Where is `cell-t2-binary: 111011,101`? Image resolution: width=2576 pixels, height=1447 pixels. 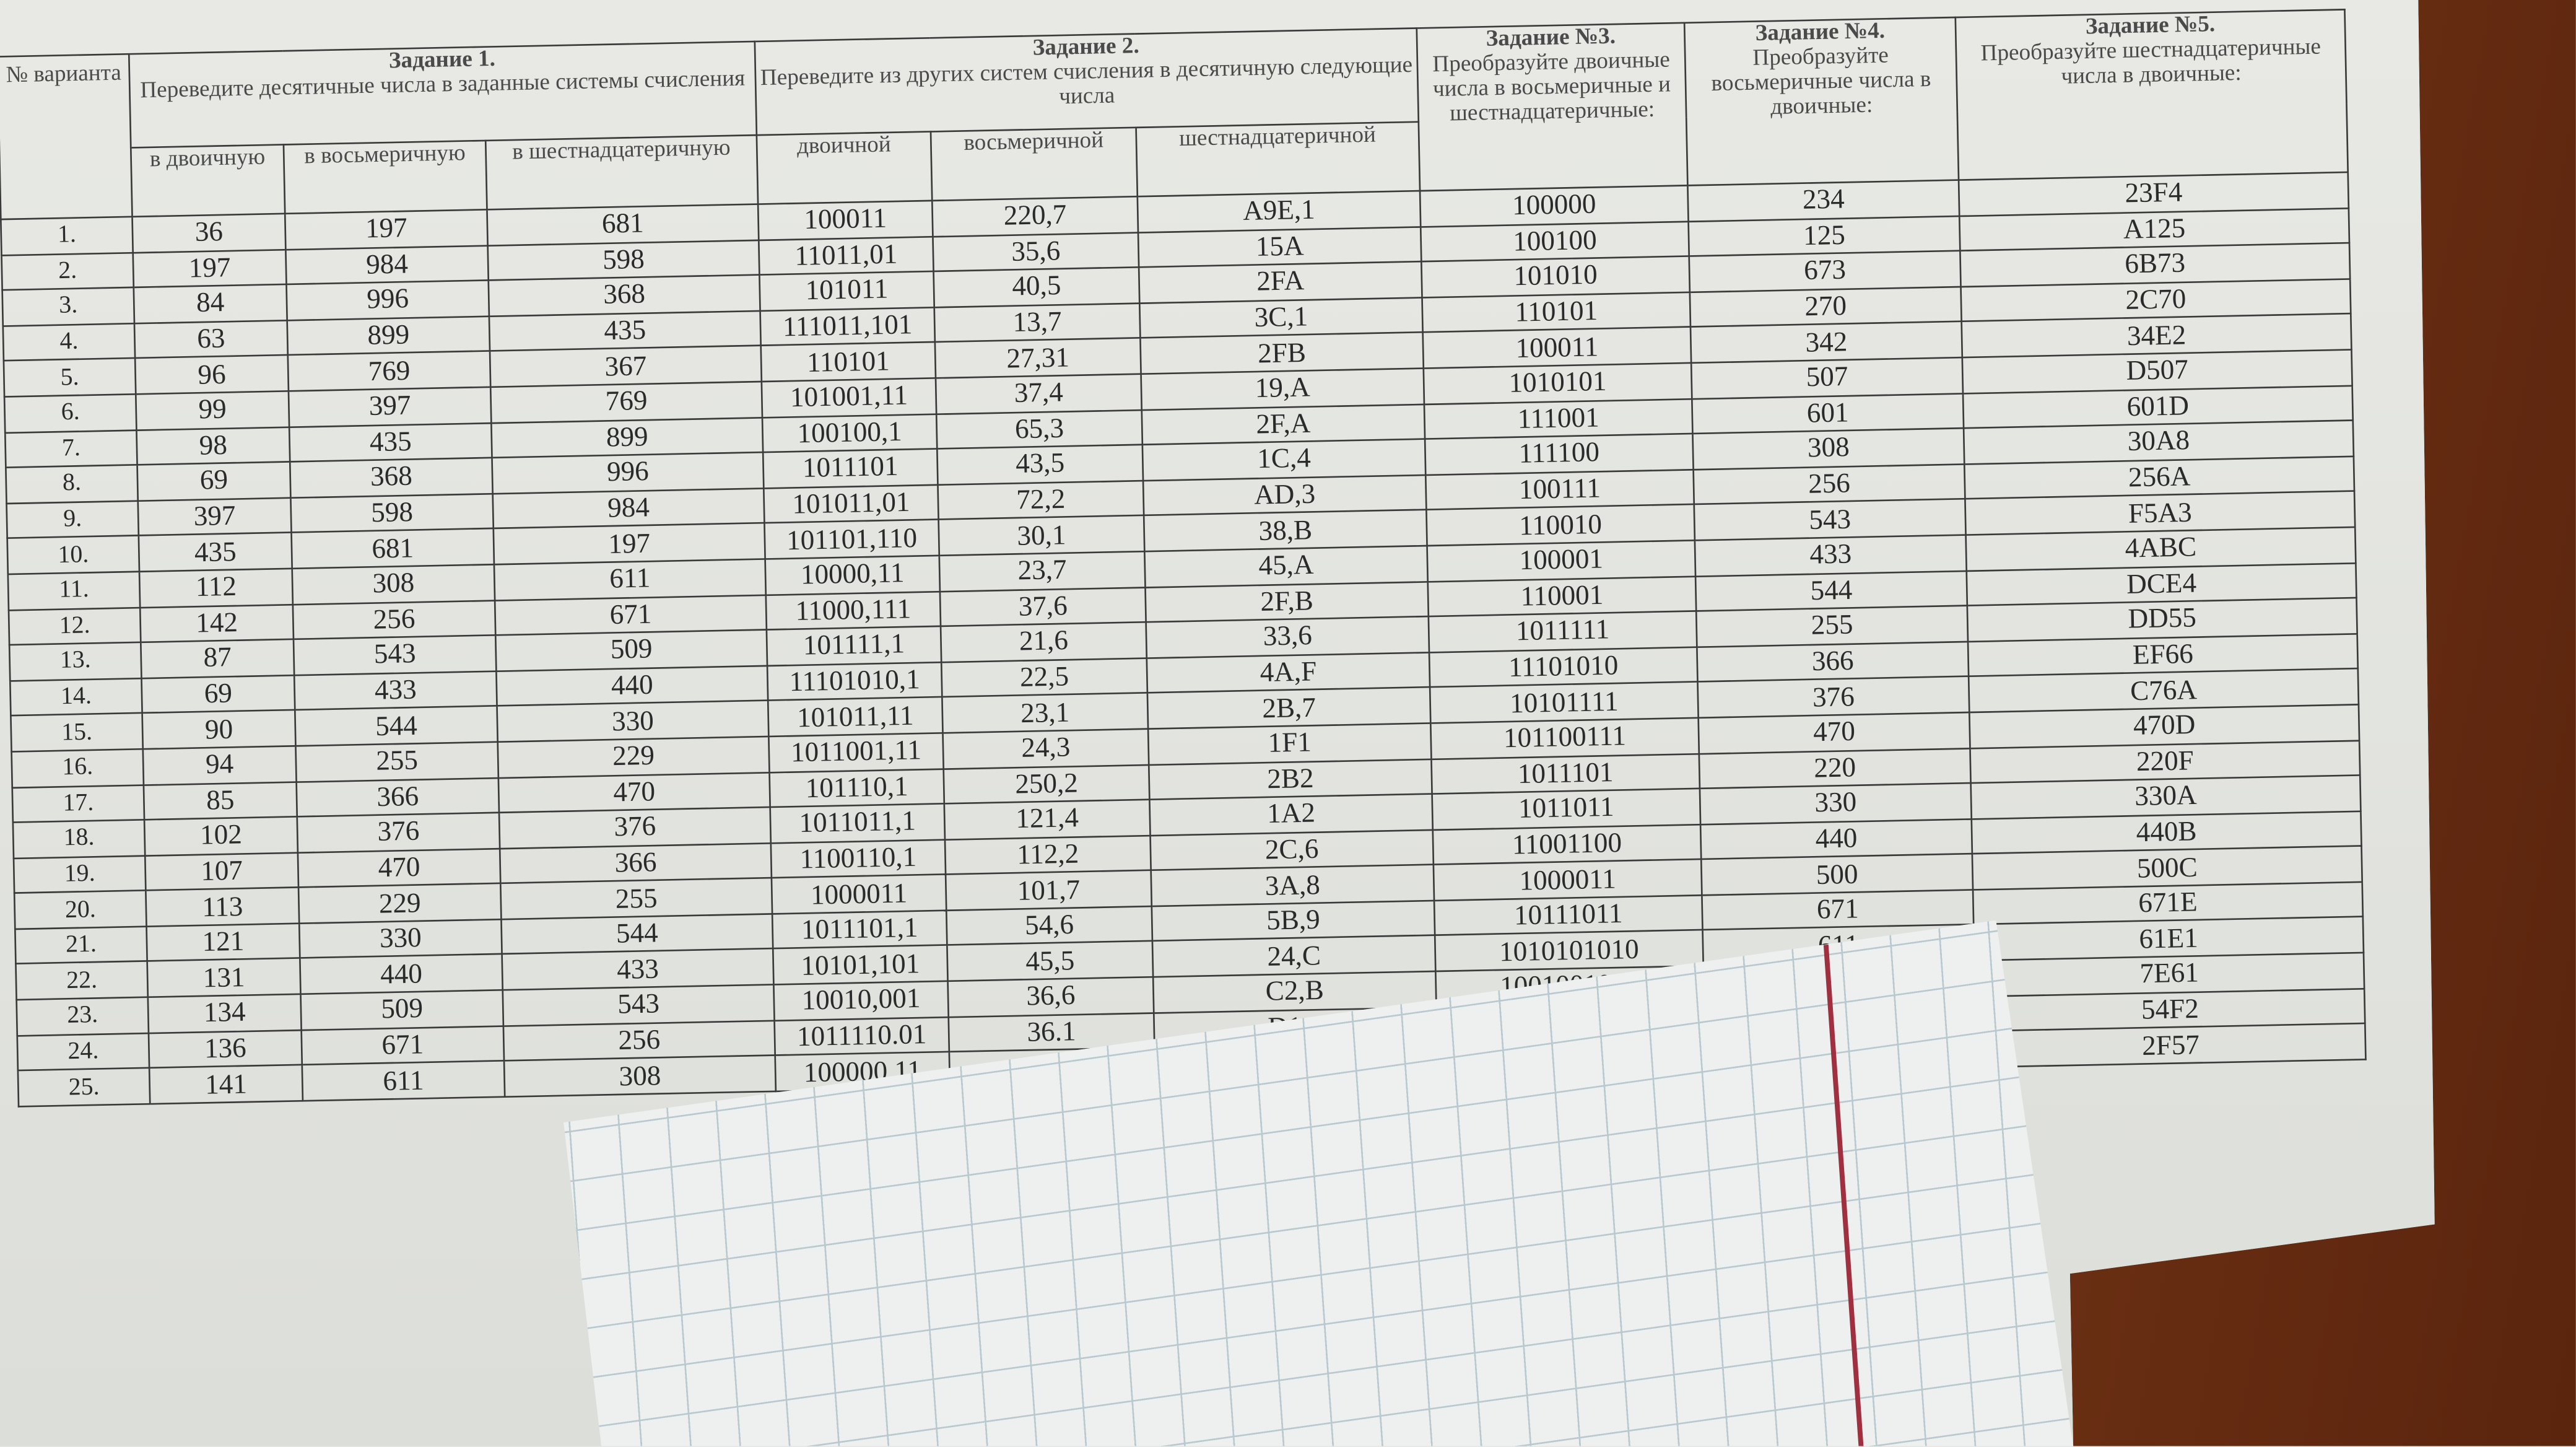 cell-t2-binary: 111011,101 is located at coordinates (847, 326).